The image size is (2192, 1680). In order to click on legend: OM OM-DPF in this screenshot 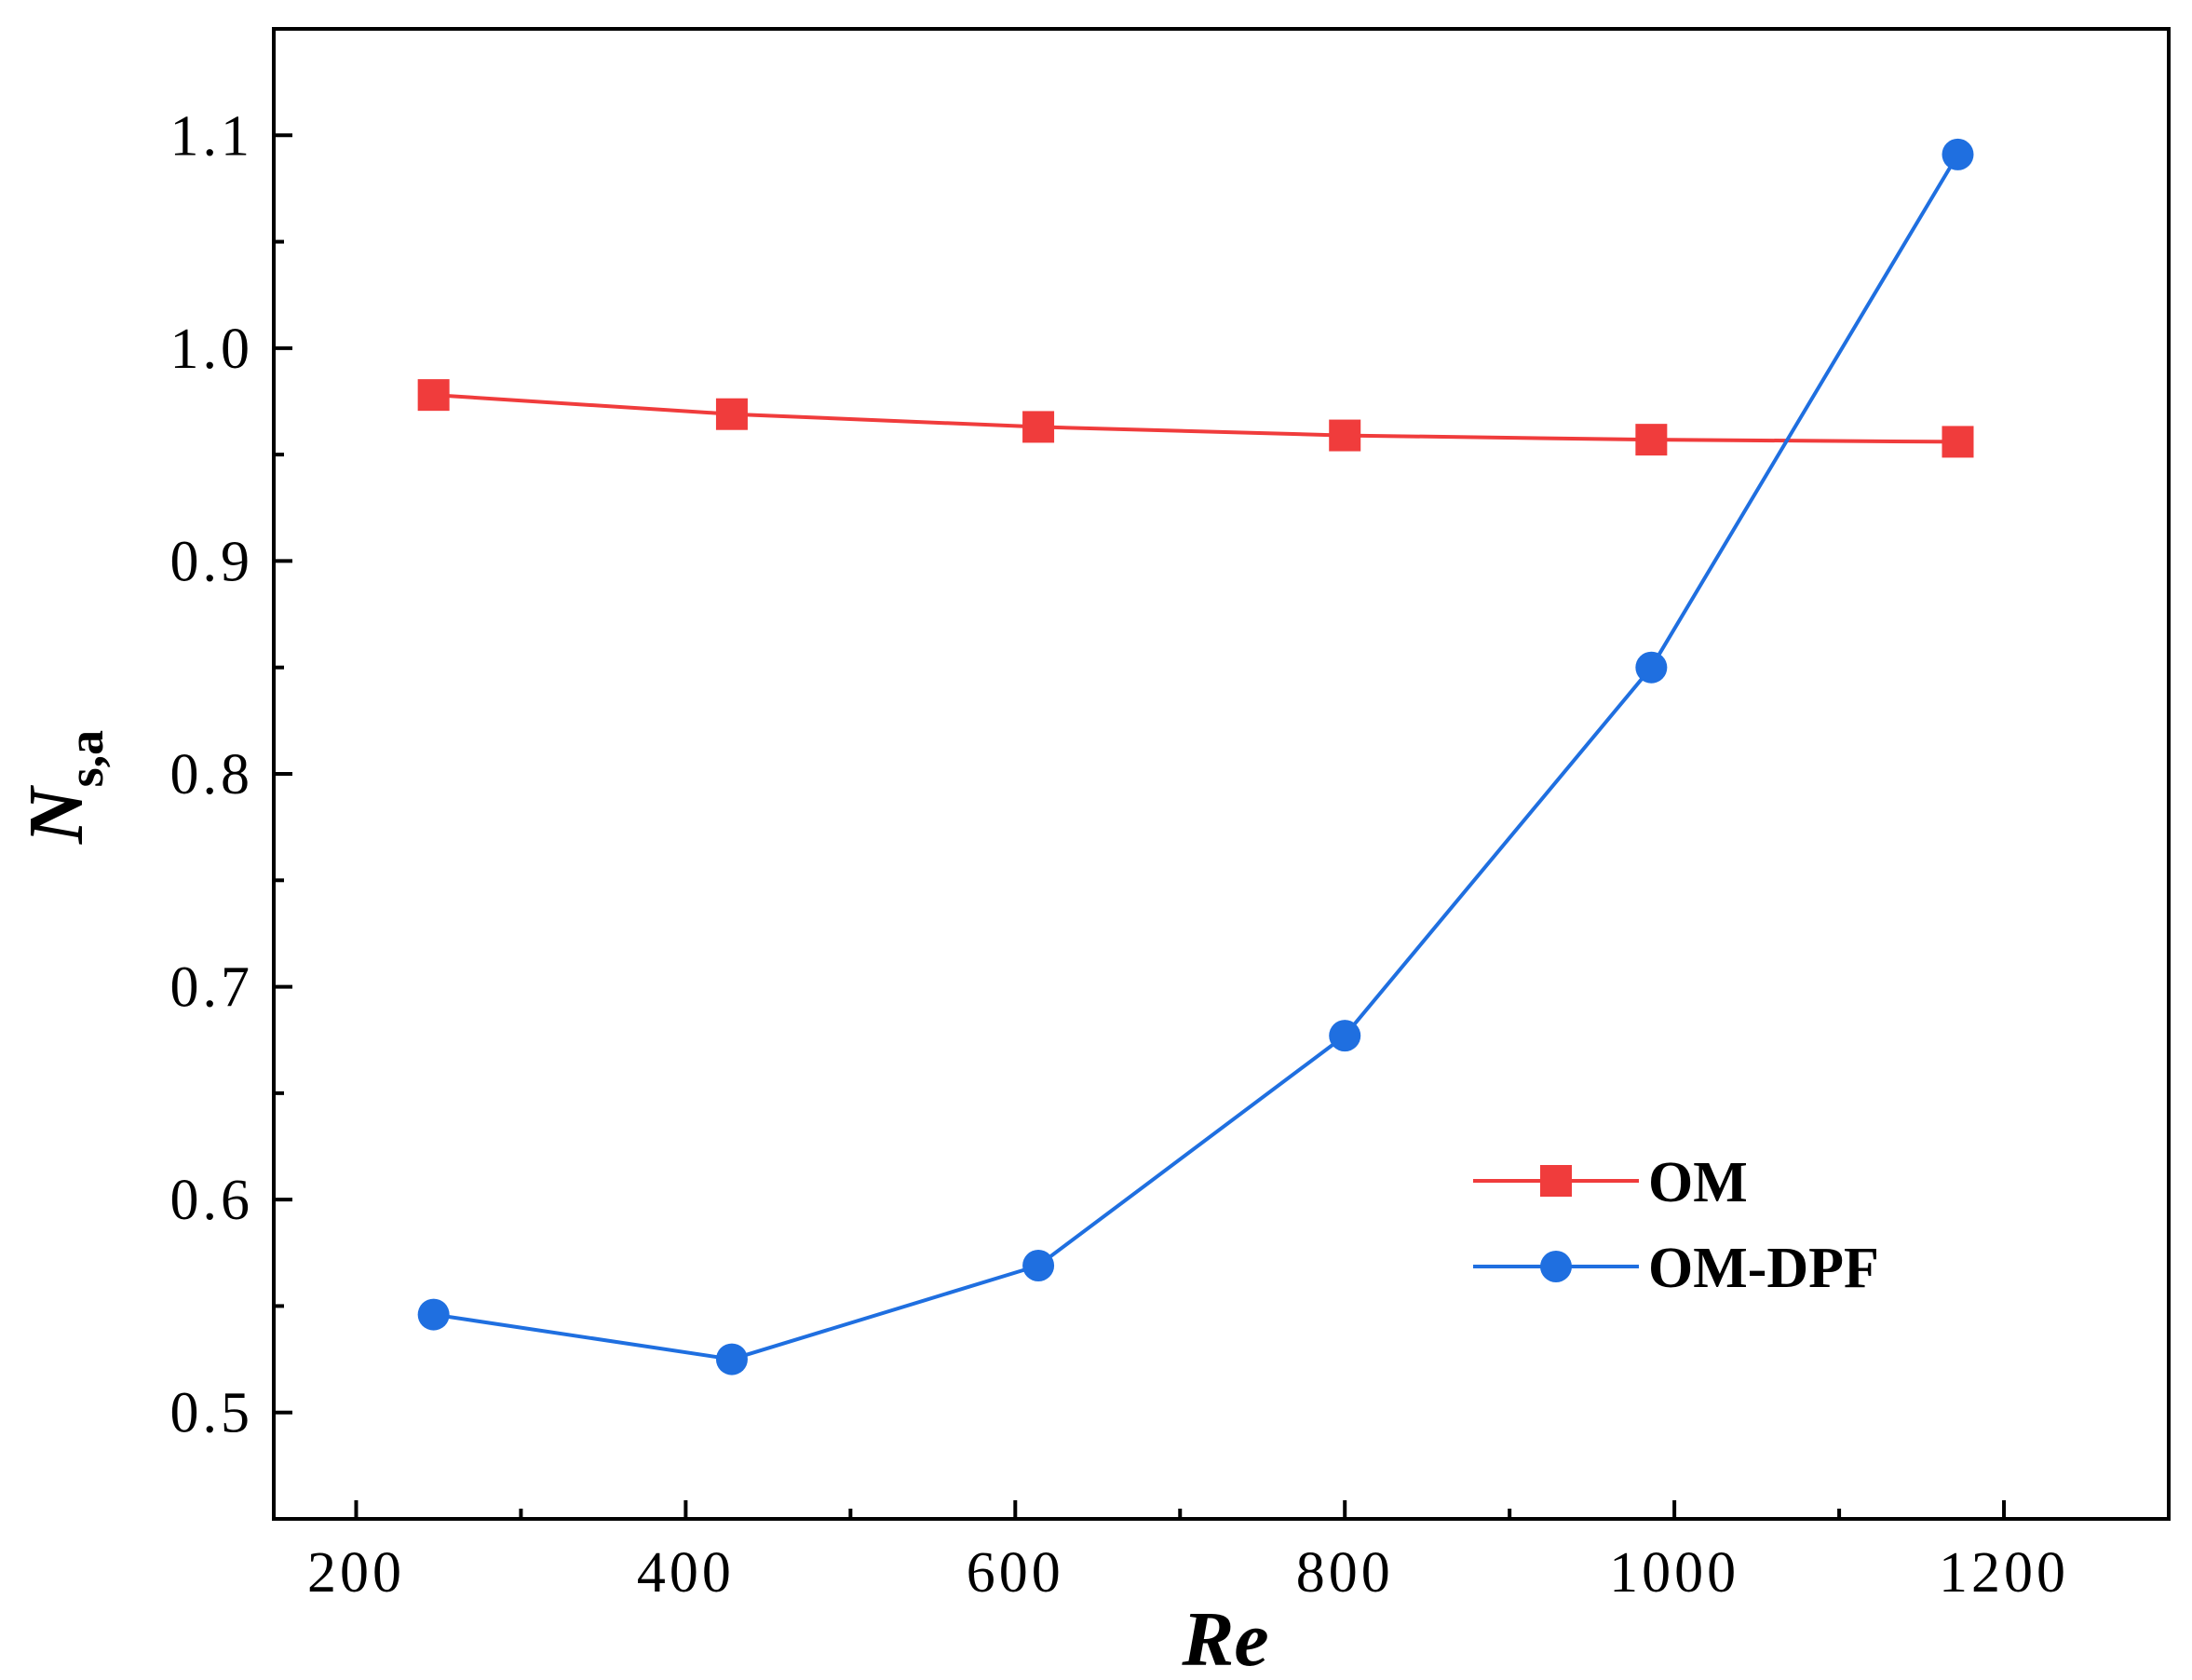, I will do `click(1676, 1225)`.